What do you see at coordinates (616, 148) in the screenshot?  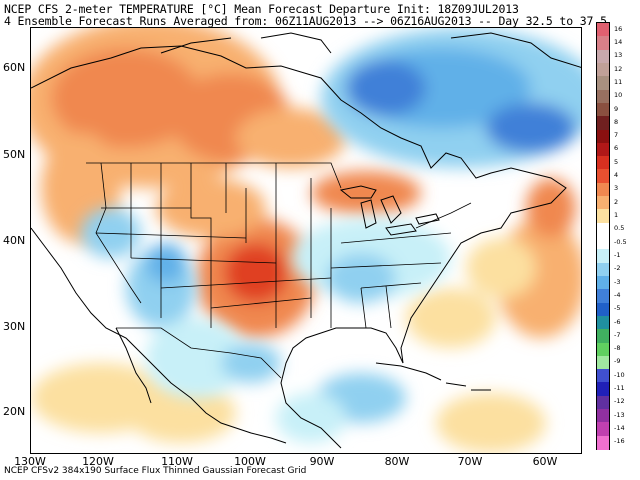 I see `colorbar-tick-label: 6` at bounding box center [616, 148].